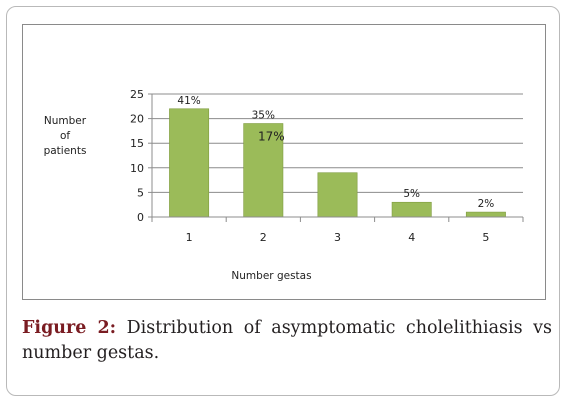 This screenshot has height=404, width=568. What do you see at coordinates (485, 237) in the screenshot?
I see `x-tick-label: 5` at bounding box center [485, 237].